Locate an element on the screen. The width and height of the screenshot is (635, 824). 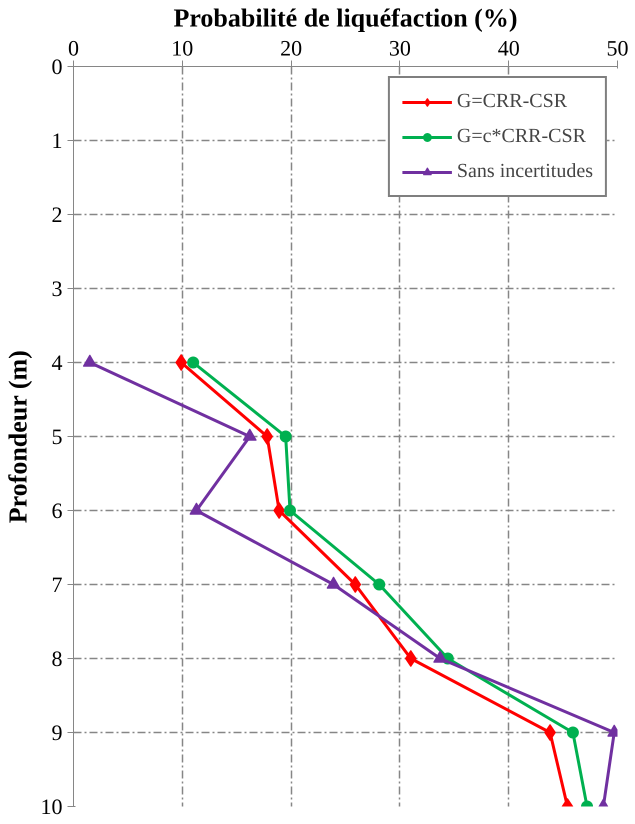
y-tick-label: 5 is located at coordinates (57, 436).